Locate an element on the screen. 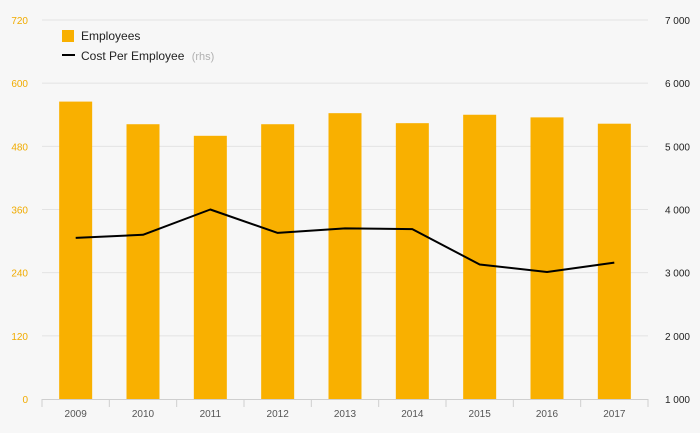 The height and width of the screenshot is (433, 700). right-tick-label: 4 000 is located at coordinates (677, 211).